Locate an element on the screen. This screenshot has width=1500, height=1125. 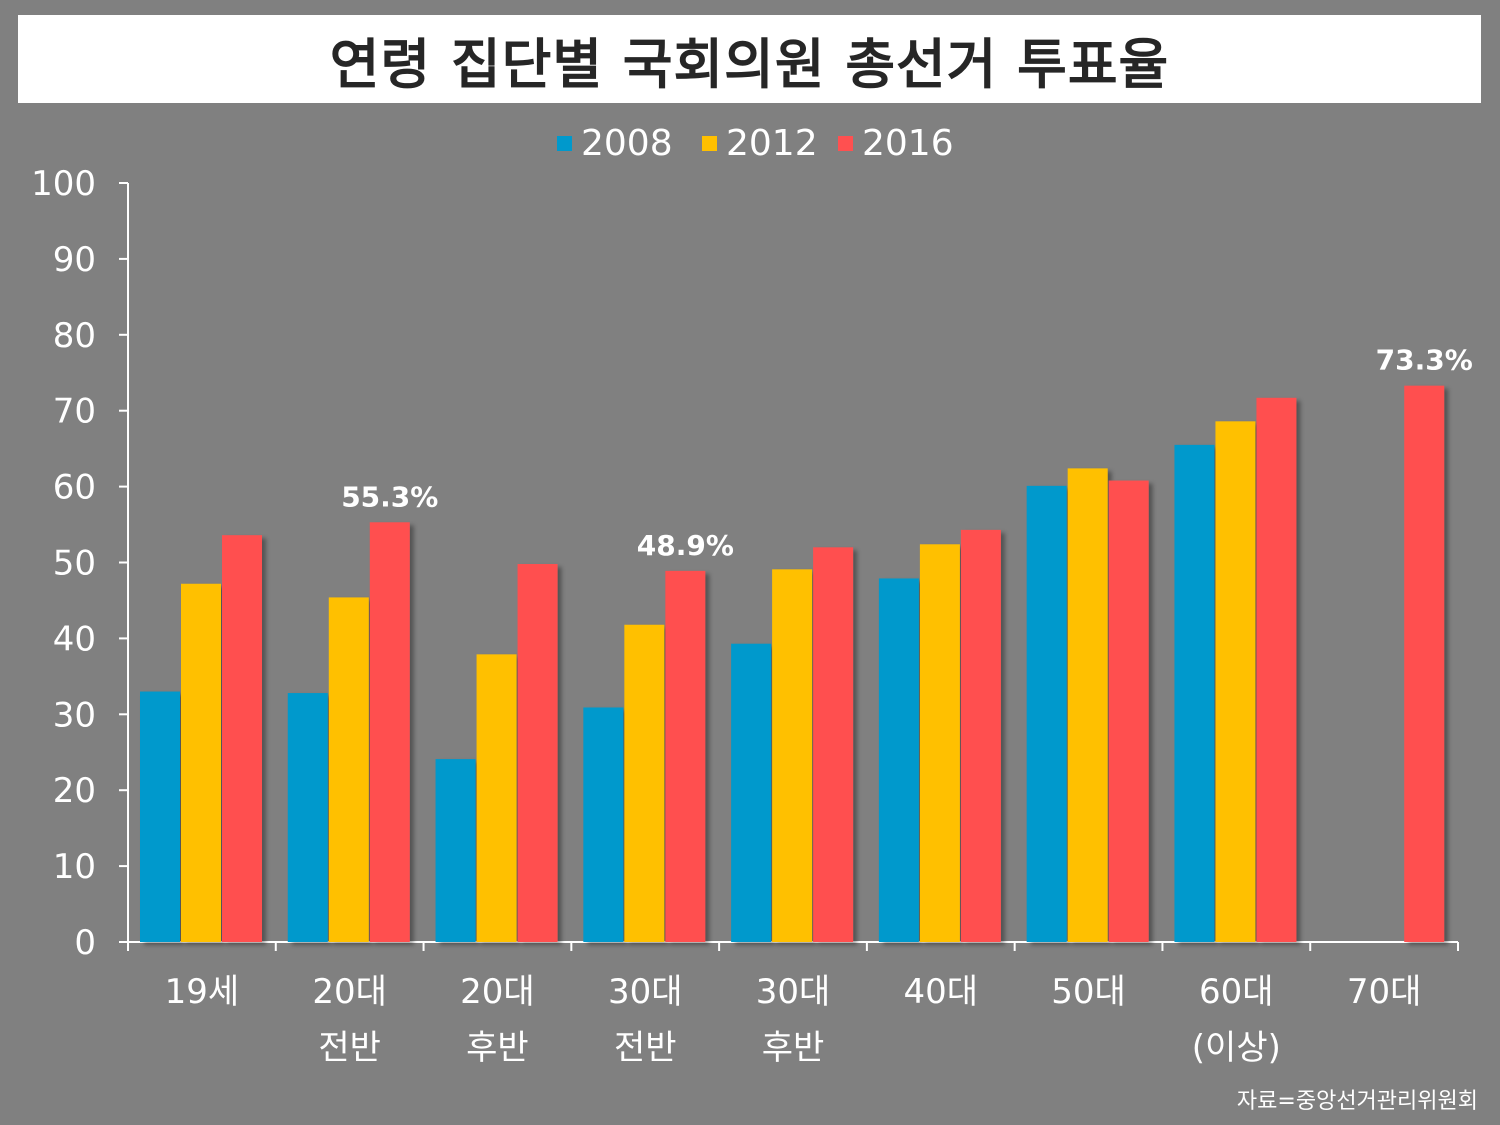
y-tick-label: 20 is located at coordinates (74, 791).